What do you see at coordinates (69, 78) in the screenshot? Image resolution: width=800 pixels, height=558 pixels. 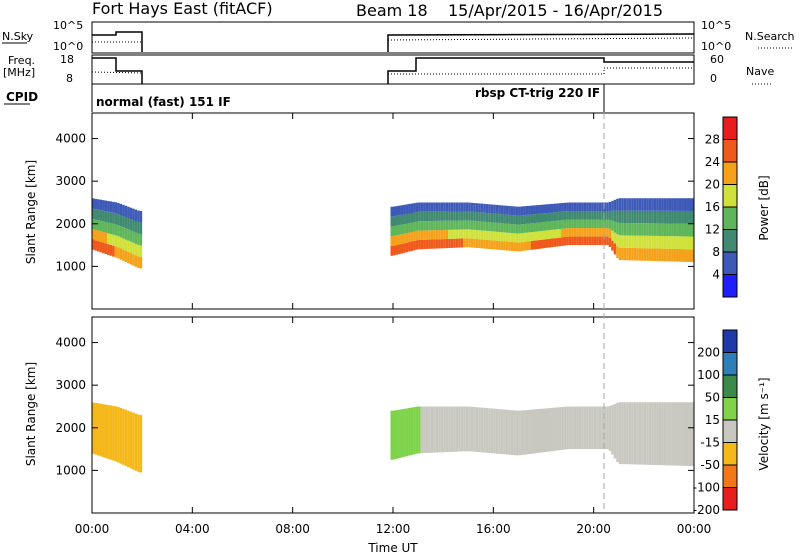 I see `freq-tick-bottom: 8` at bounding box center [69, 78].